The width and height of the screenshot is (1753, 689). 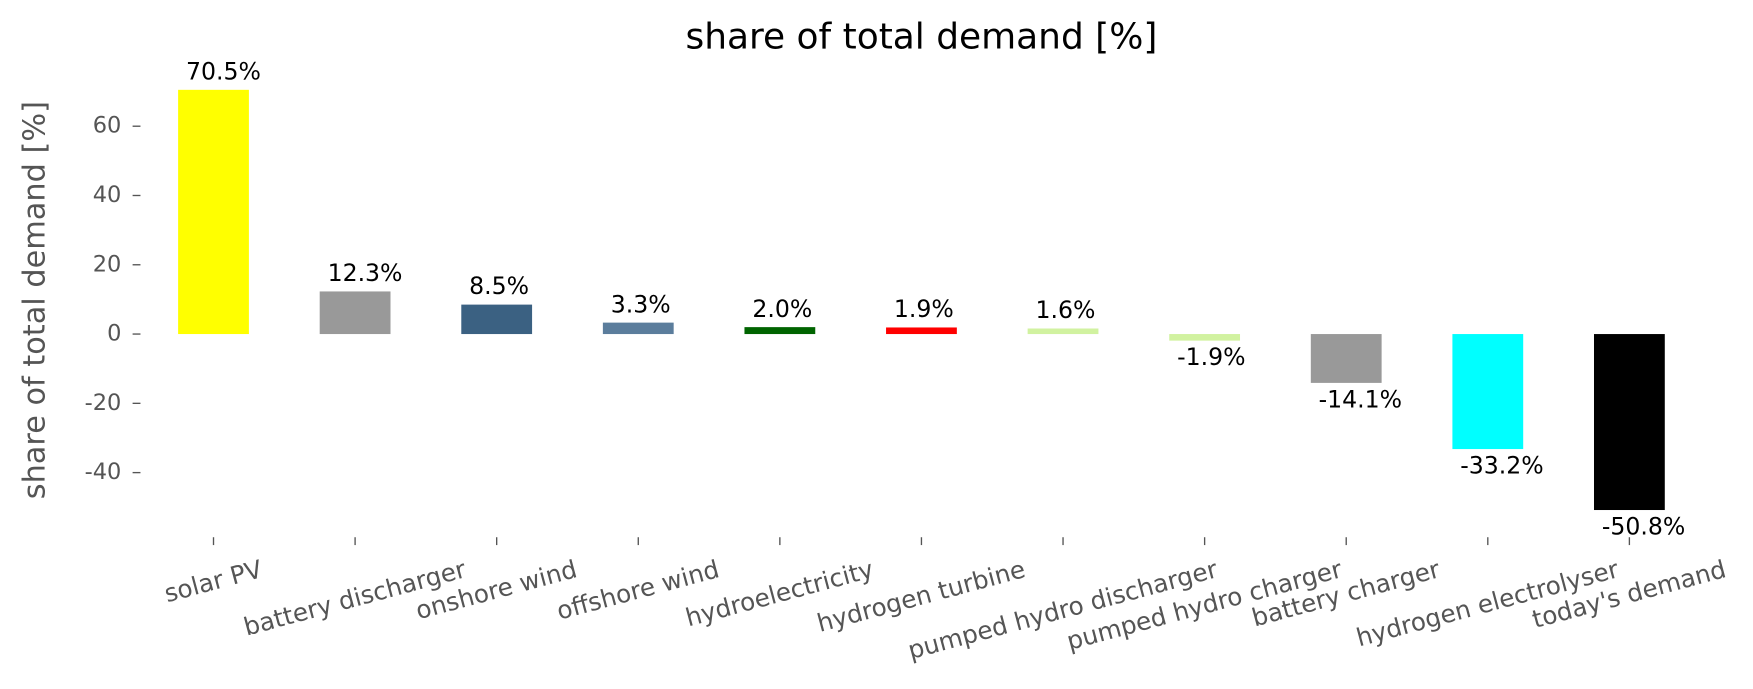 What do you see at coordinates (107, 195) in the screenshot?
I see `y-tick-label: 40` at bounding box center [107, 195].